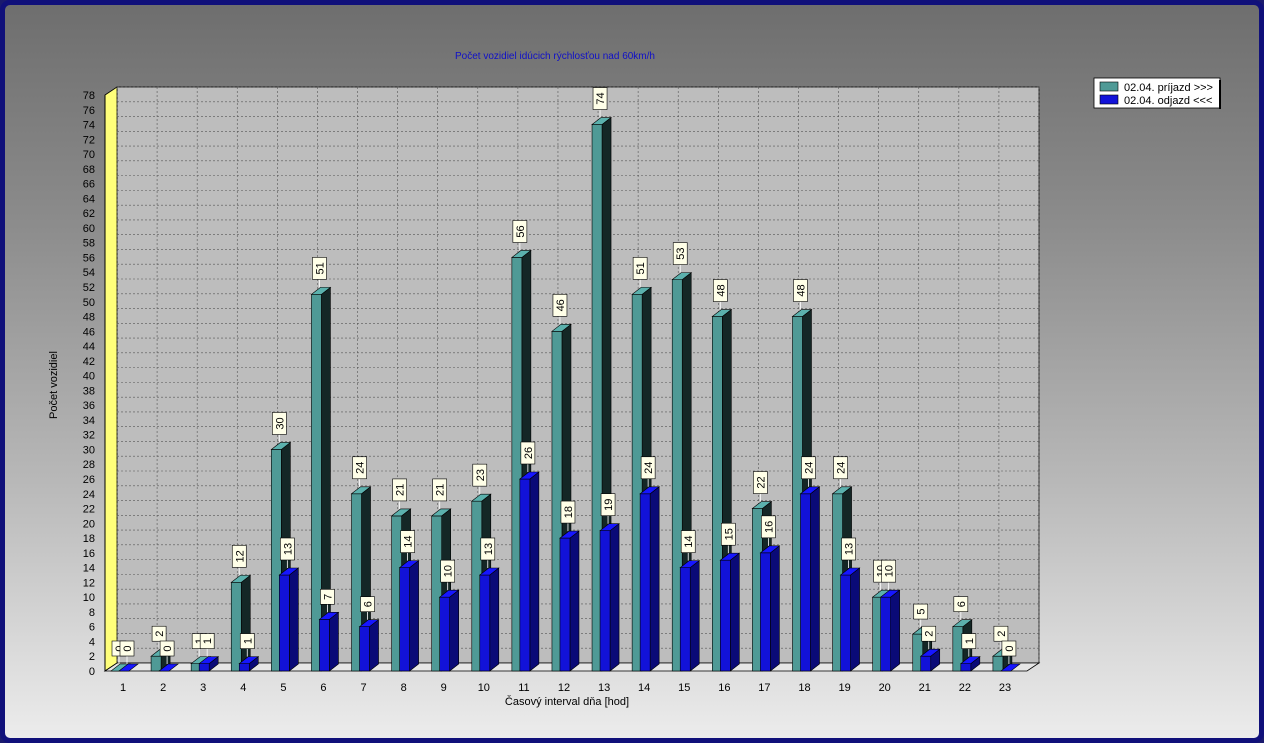 The image size is (1264, 743). What do you see at coordinates (601, 98) in the screenshot?
I see `data-label: 74` at bounding box center [601, 98].